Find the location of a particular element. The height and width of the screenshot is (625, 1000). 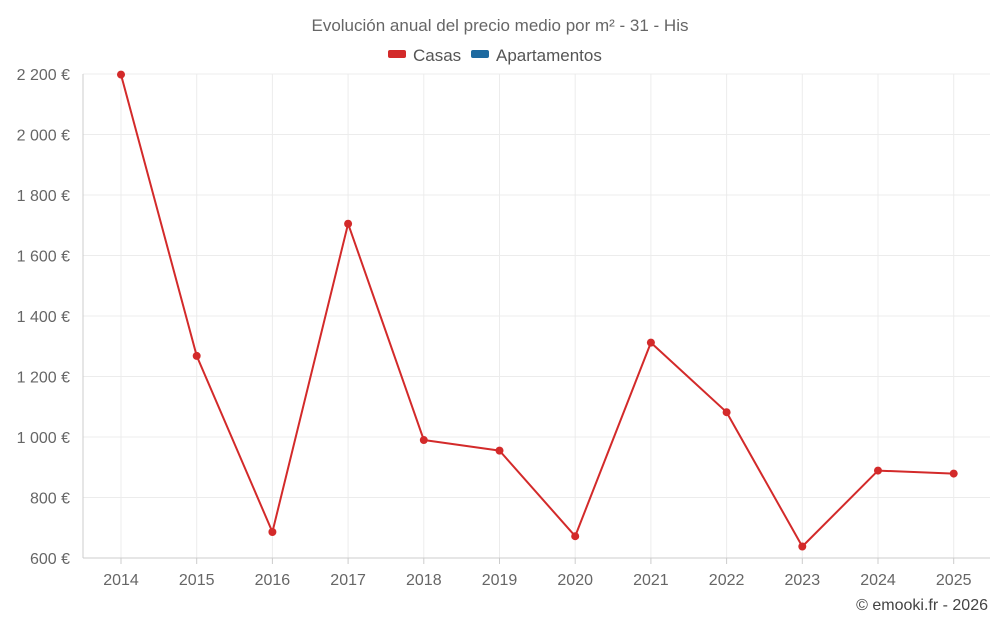

legend: Casas Apartamentos is located at coordinates (495, 55).